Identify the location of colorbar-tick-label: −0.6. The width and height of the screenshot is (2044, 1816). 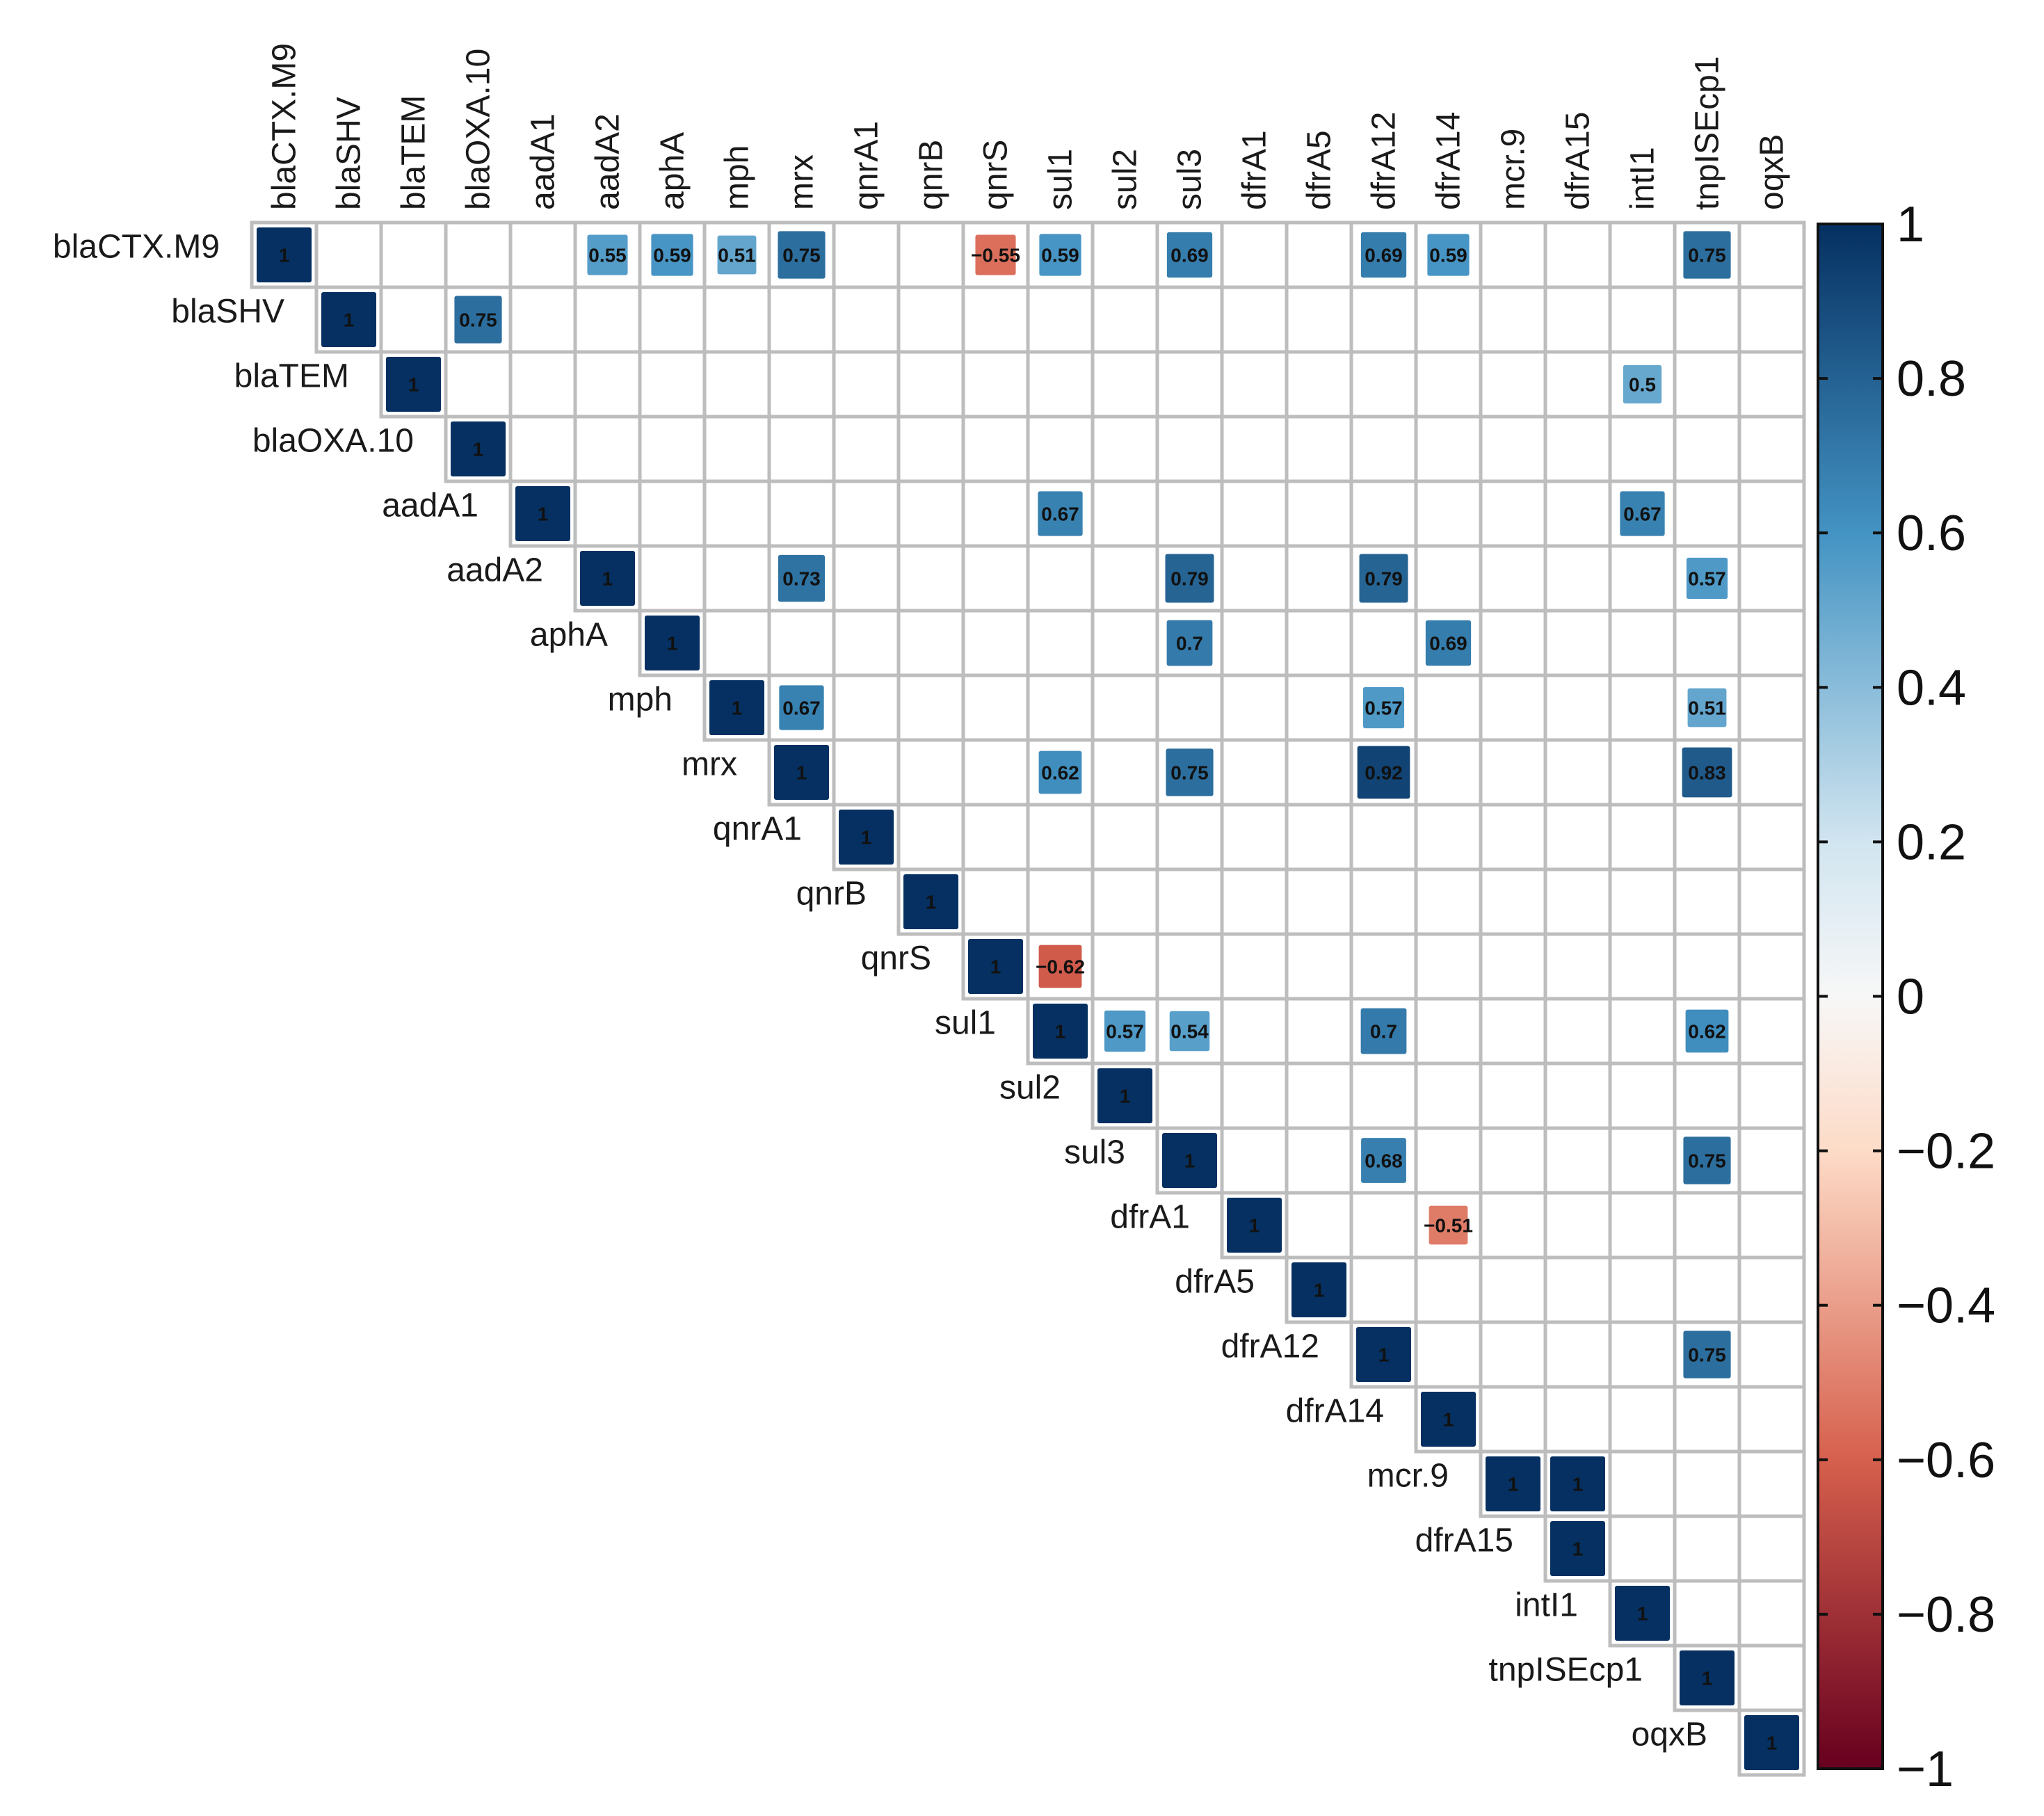
(1946, 1460).